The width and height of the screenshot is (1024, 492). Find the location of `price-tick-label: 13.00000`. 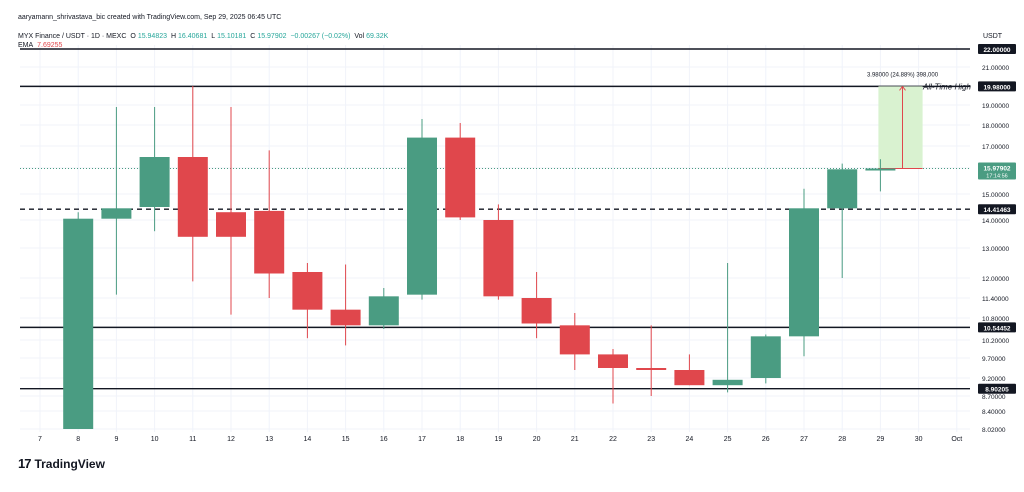

price-tick-label: 13.00000 is located at coordinates (995, 249).